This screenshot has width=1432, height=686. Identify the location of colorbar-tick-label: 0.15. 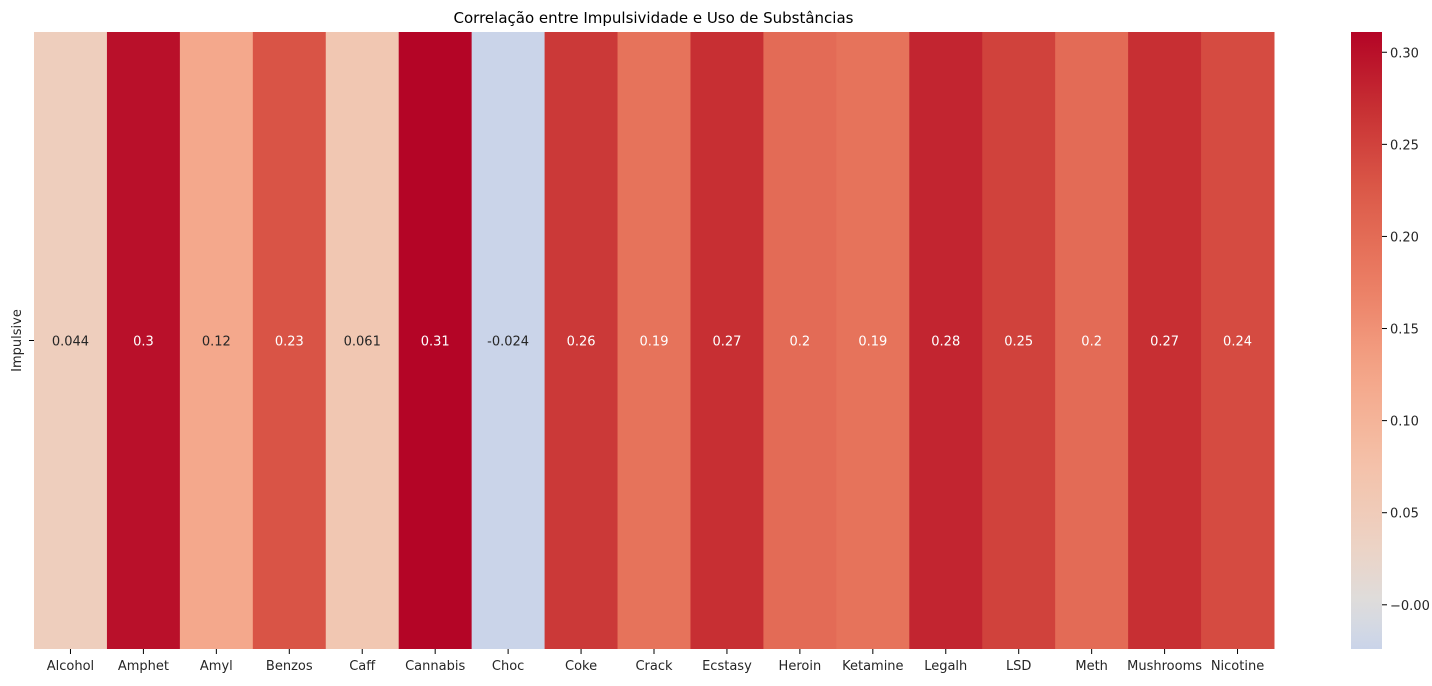
(1404, 330).